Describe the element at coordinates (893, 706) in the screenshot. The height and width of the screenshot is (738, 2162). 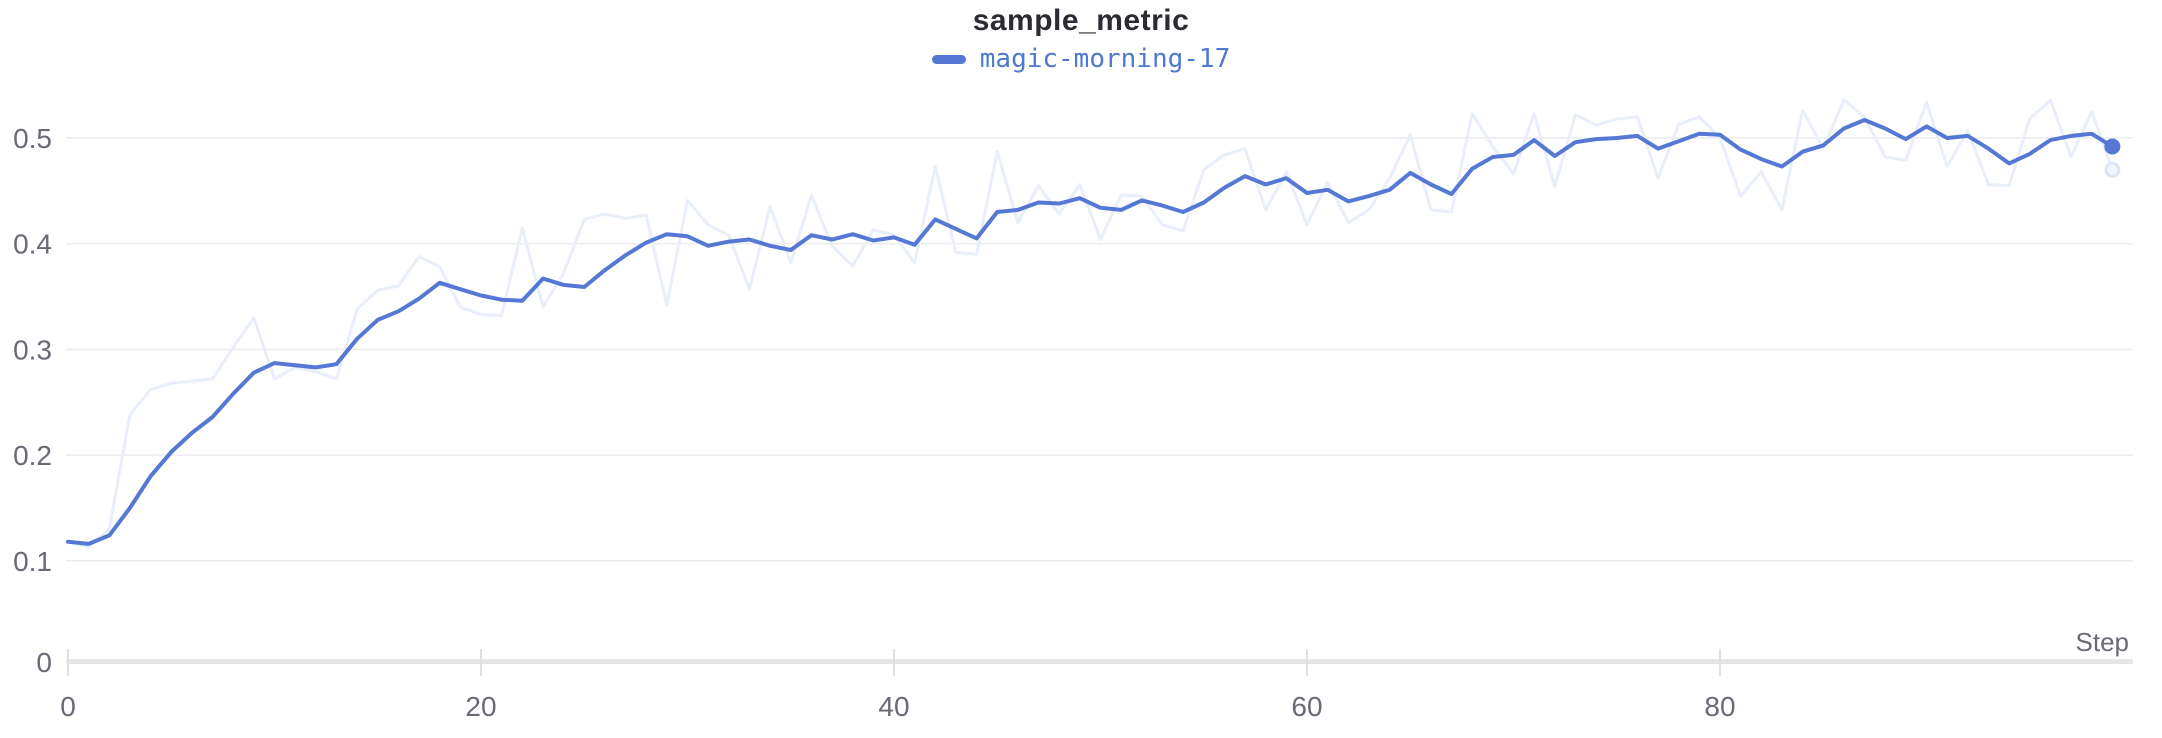
I see `x-axis-tick-label: 40` at that location.